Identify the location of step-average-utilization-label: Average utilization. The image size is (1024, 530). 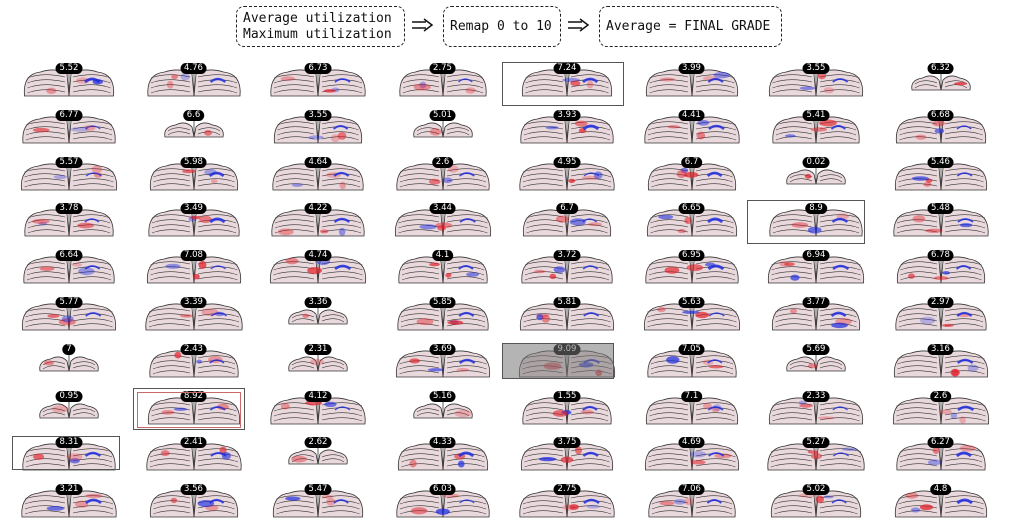
(317, 18).